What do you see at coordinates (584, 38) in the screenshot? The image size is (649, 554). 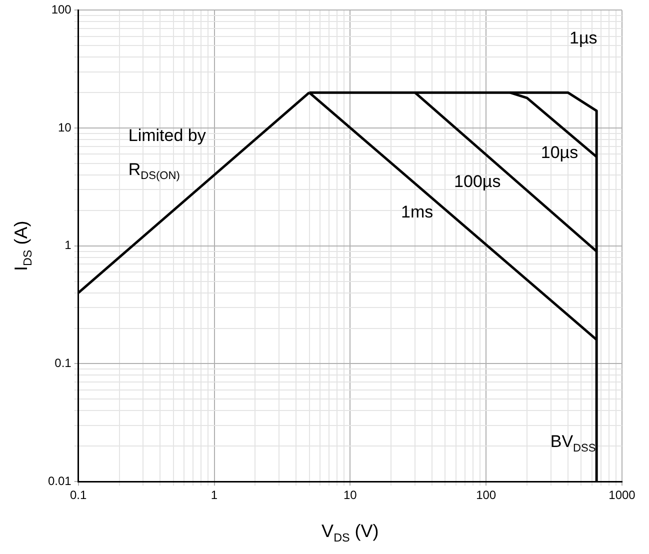 I see `text: 1µs` at bounding box center [584, 38].